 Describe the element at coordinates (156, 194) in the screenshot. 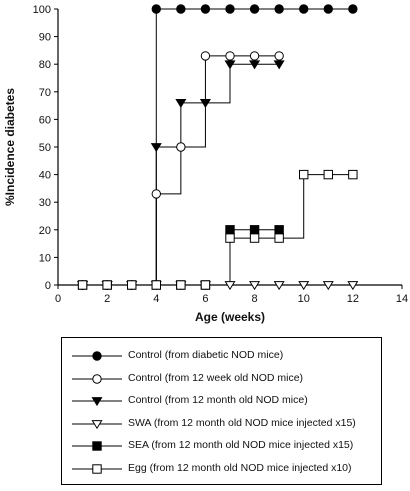

I see `data-point-s1-p3` at that location.